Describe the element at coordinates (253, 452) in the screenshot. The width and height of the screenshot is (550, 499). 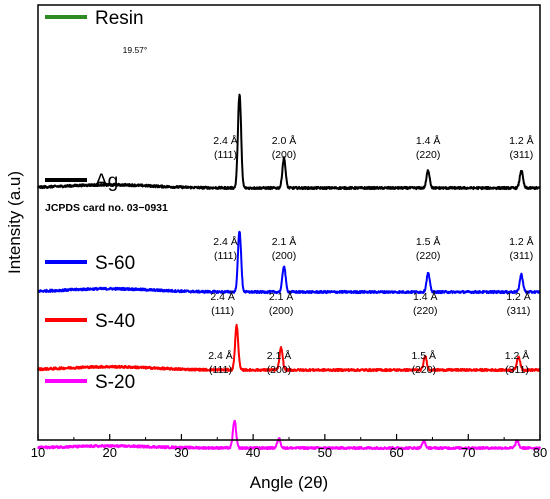
I see `x-tick-label: 40` at that location.